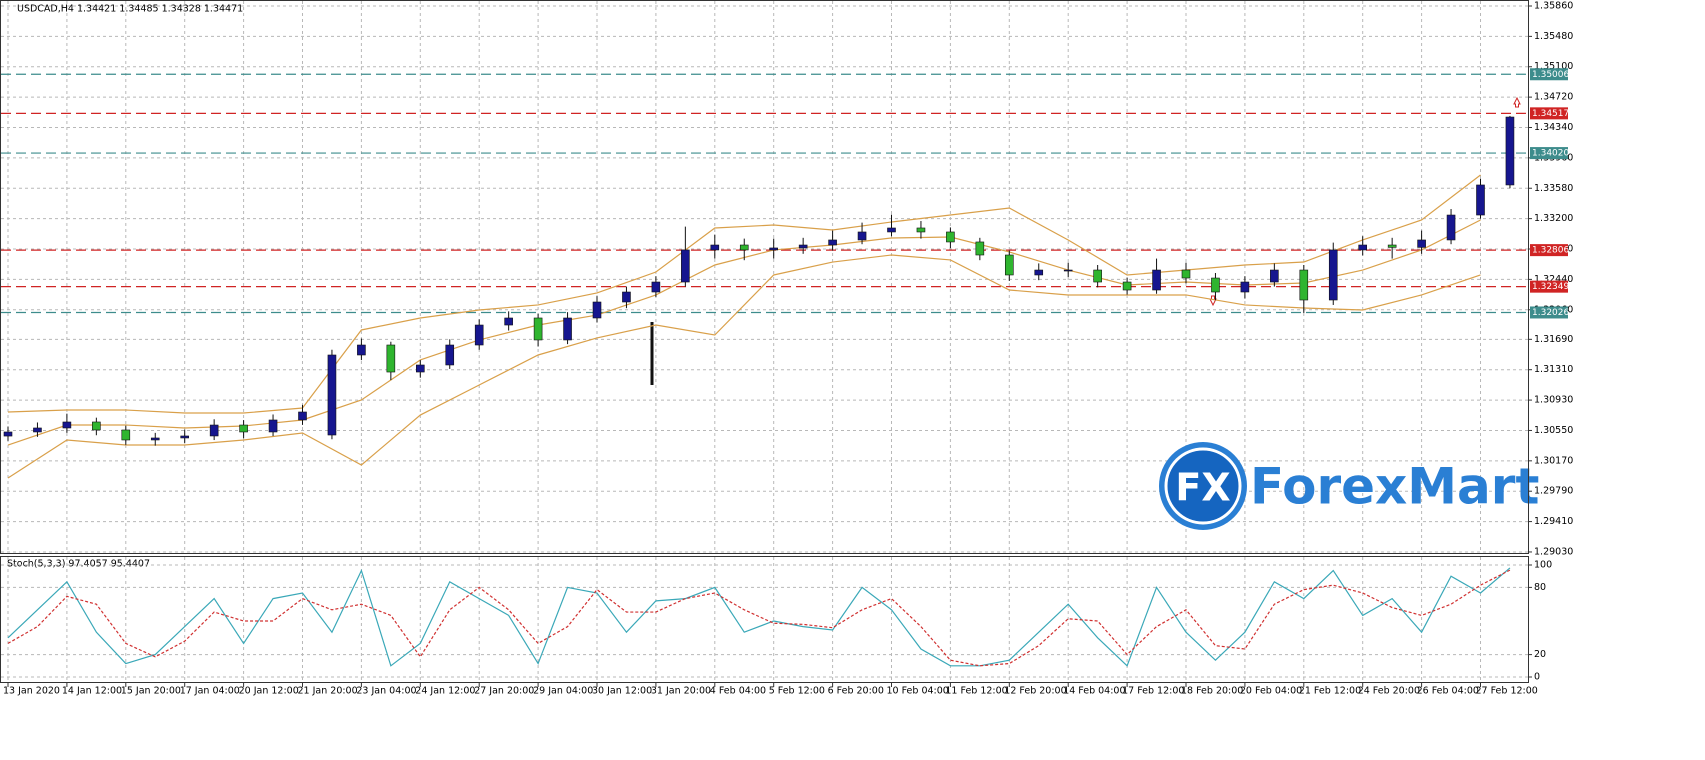 The width and height of the screenshot is (1705, 760). I want to click on y-tick-label: 1.34340, so click(1553, 127).